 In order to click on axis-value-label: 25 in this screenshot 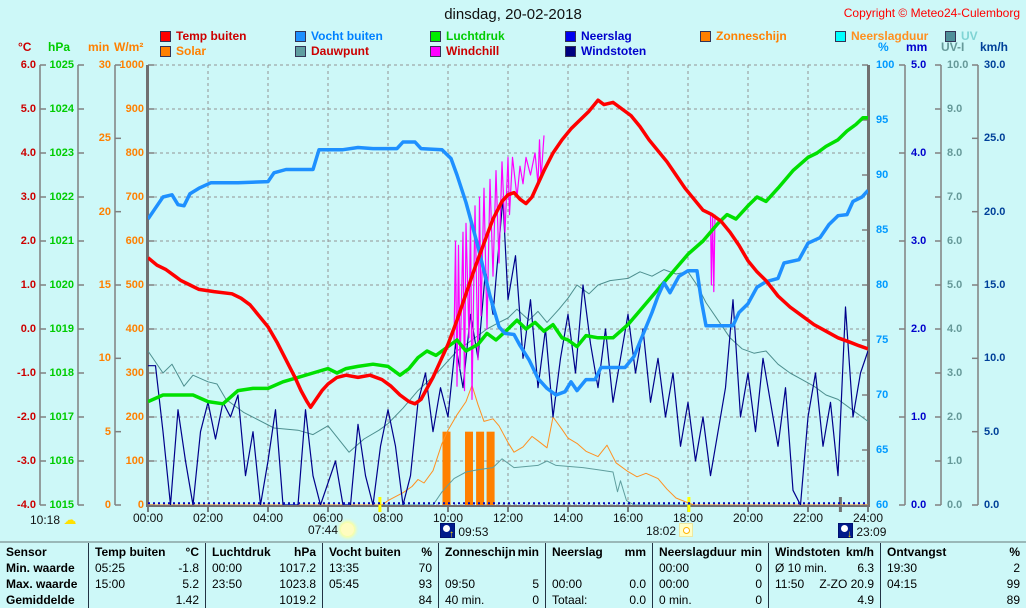, I will do `click(104, 138)`.